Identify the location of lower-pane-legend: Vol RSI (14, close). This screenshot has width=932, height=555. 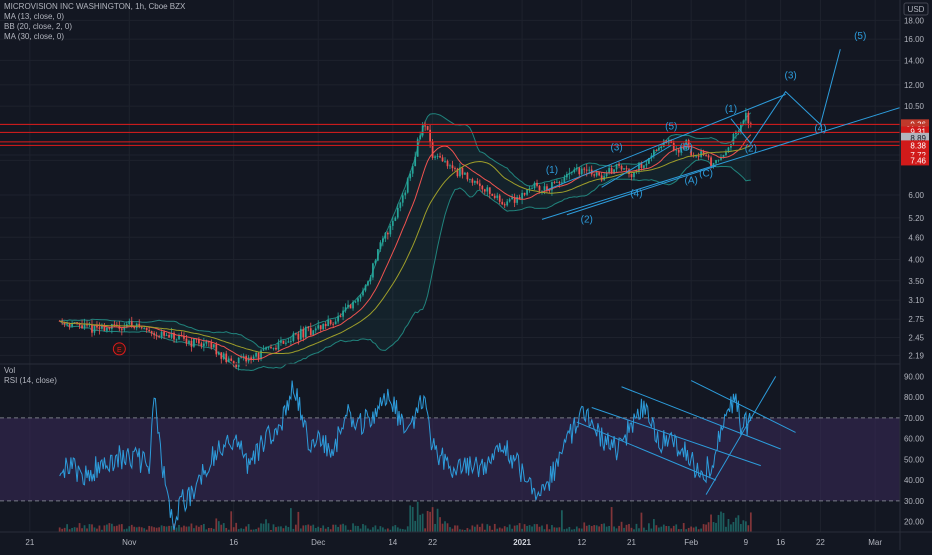
(30, 376).